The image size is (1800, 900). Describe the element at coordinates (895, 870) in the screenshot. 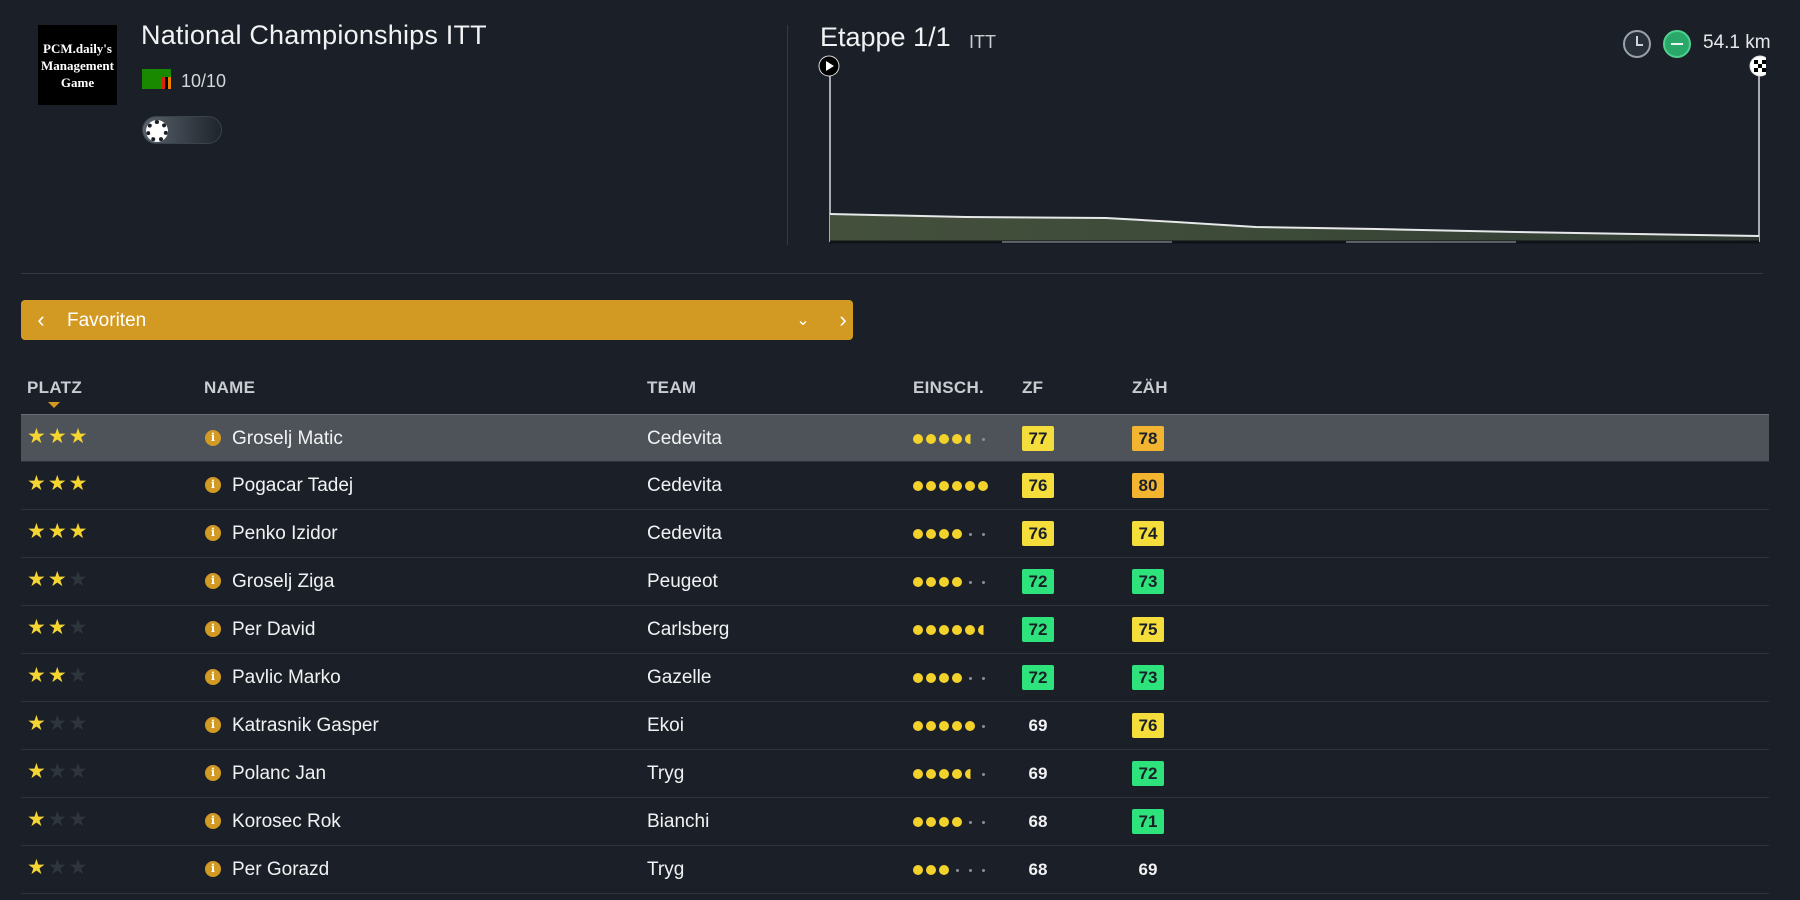

I see `table-row: ★ ★ ★ i Per Gorazd Tryg 68 69` at that location.